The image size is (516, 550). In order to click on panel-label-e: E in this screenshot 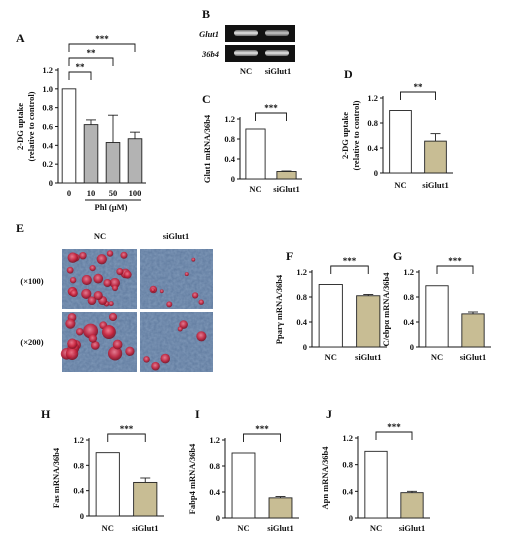, I will do `click(20, 228)`.